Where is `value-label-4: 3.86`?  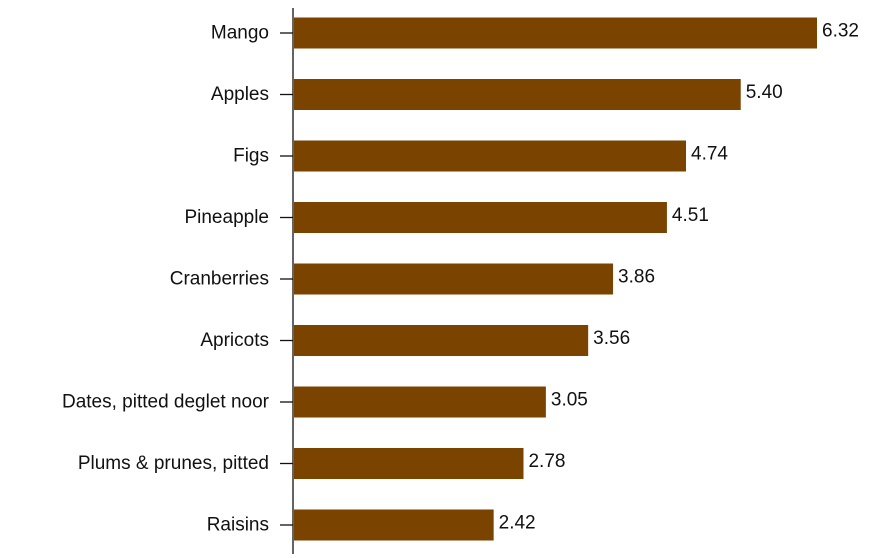 value-label-4: 3.86 is located at coordinates (636, 277).